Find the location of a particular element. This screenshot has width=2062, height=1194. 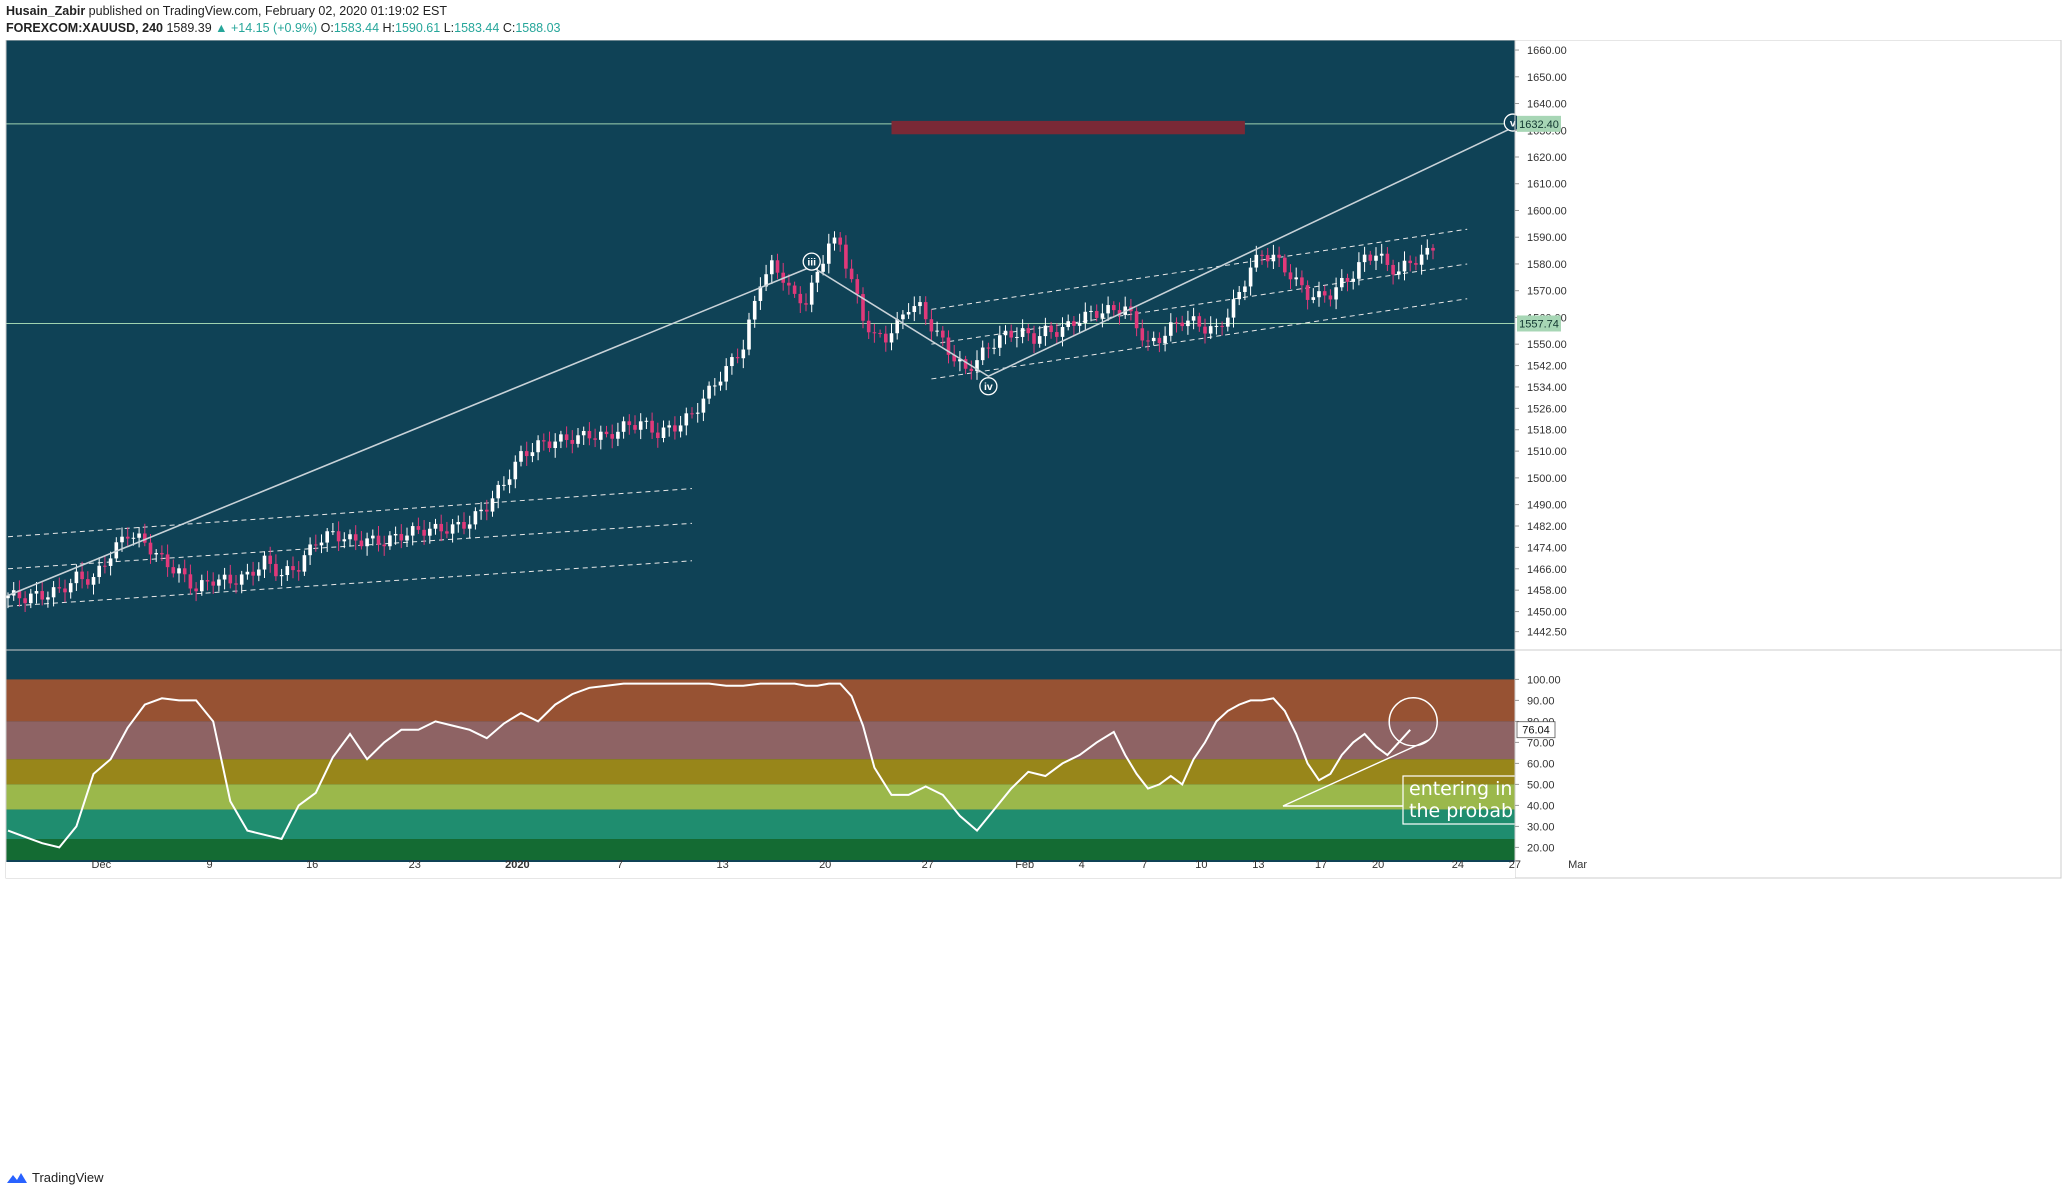

price-tick-label: 1442.50 is located at coordinates (1547, 633).